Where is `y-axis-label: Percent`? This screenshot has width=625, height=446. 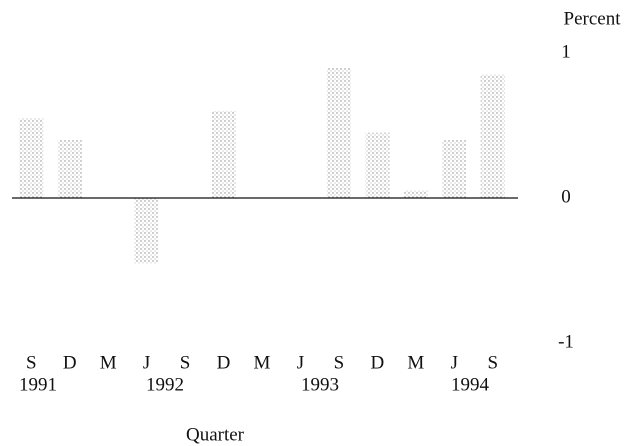 y-axis-label: Percent is located at coordinates (593, 18).